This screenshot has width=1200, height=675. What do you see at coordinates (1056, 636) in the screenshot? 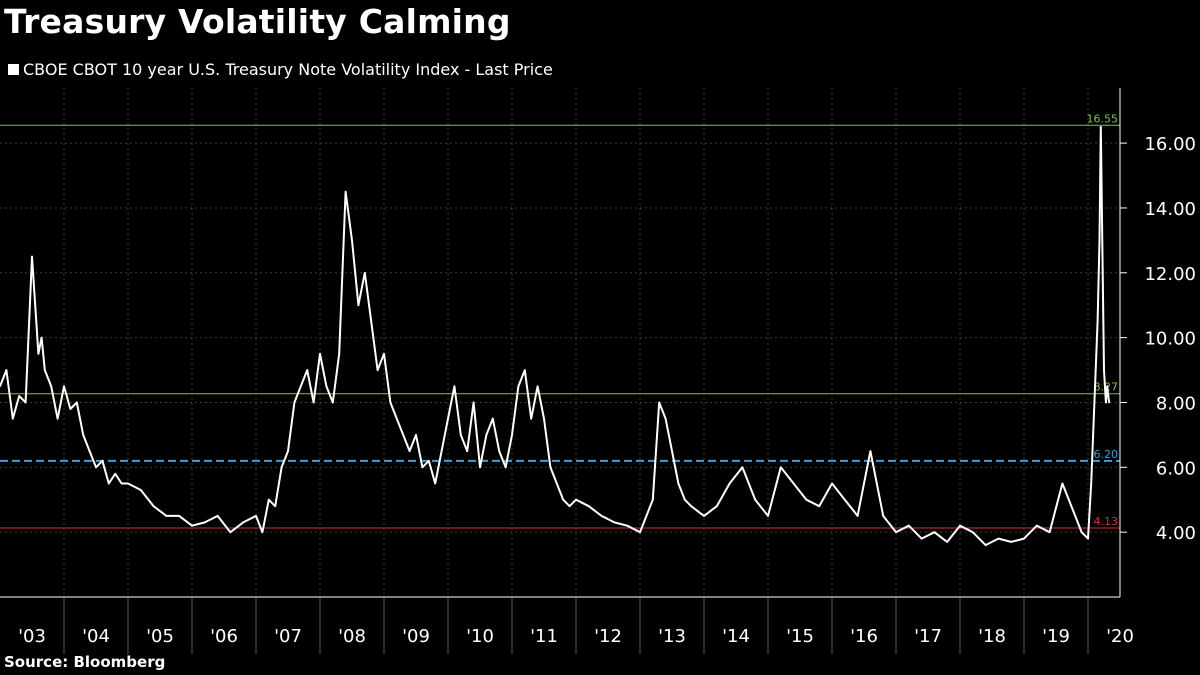
I see `x-tick-label: '19` at bounding box center [1056, 636].